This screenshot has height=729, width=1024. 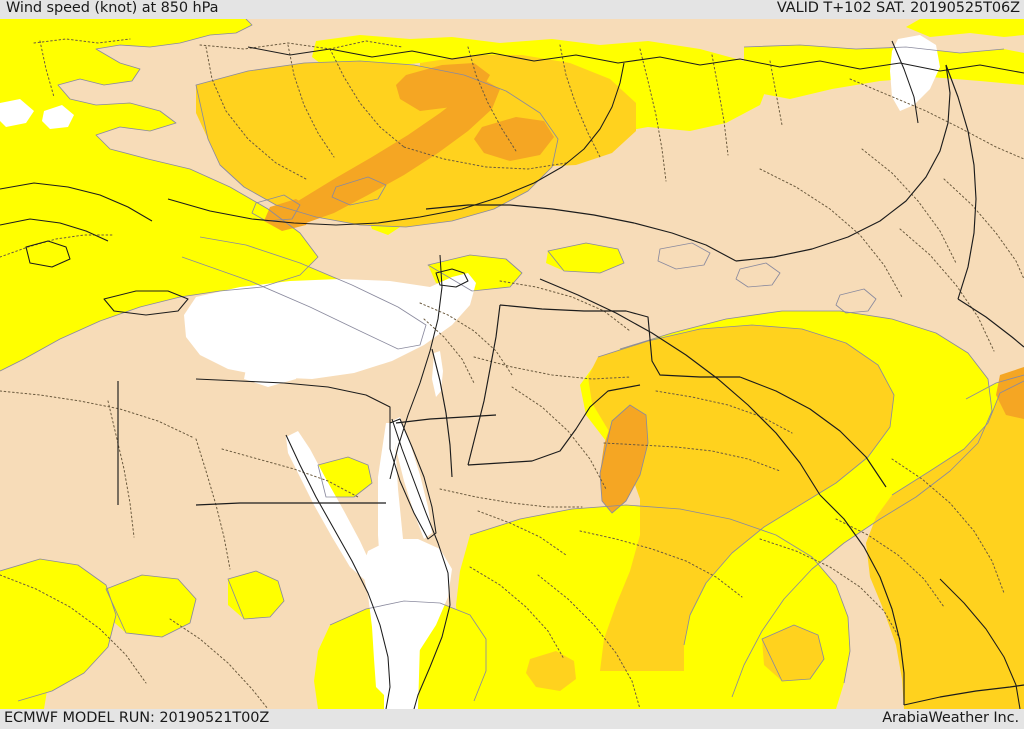 I want to click on subdiv-turkey-far-east, so click(x=653, y=115).